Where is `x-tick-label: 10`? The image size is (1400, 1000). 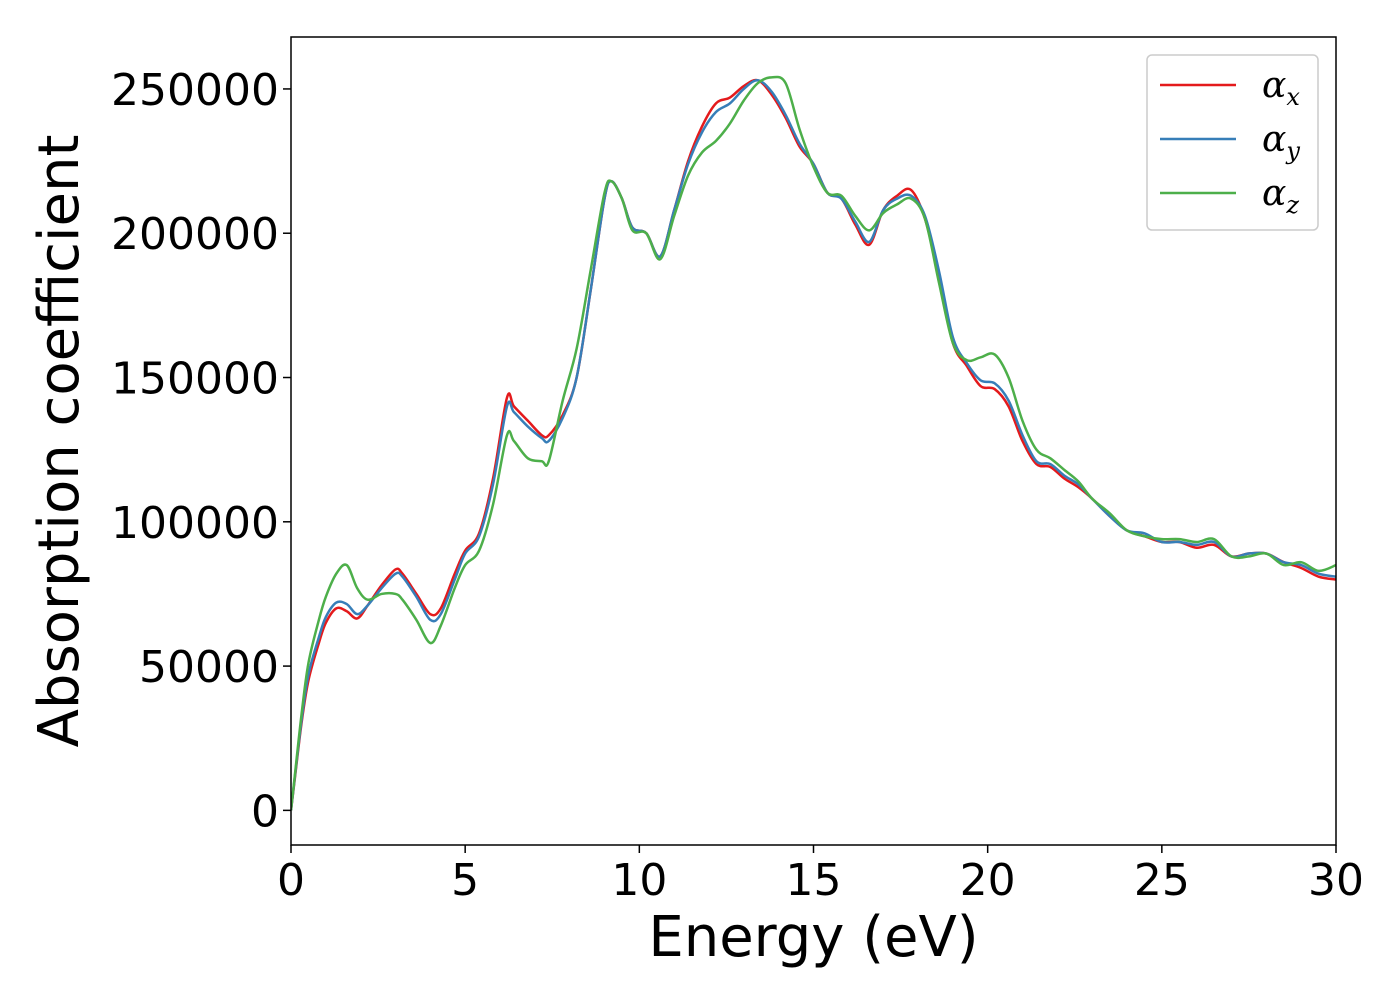 x-tick-label: 10 is located at coordinates (639, 880).